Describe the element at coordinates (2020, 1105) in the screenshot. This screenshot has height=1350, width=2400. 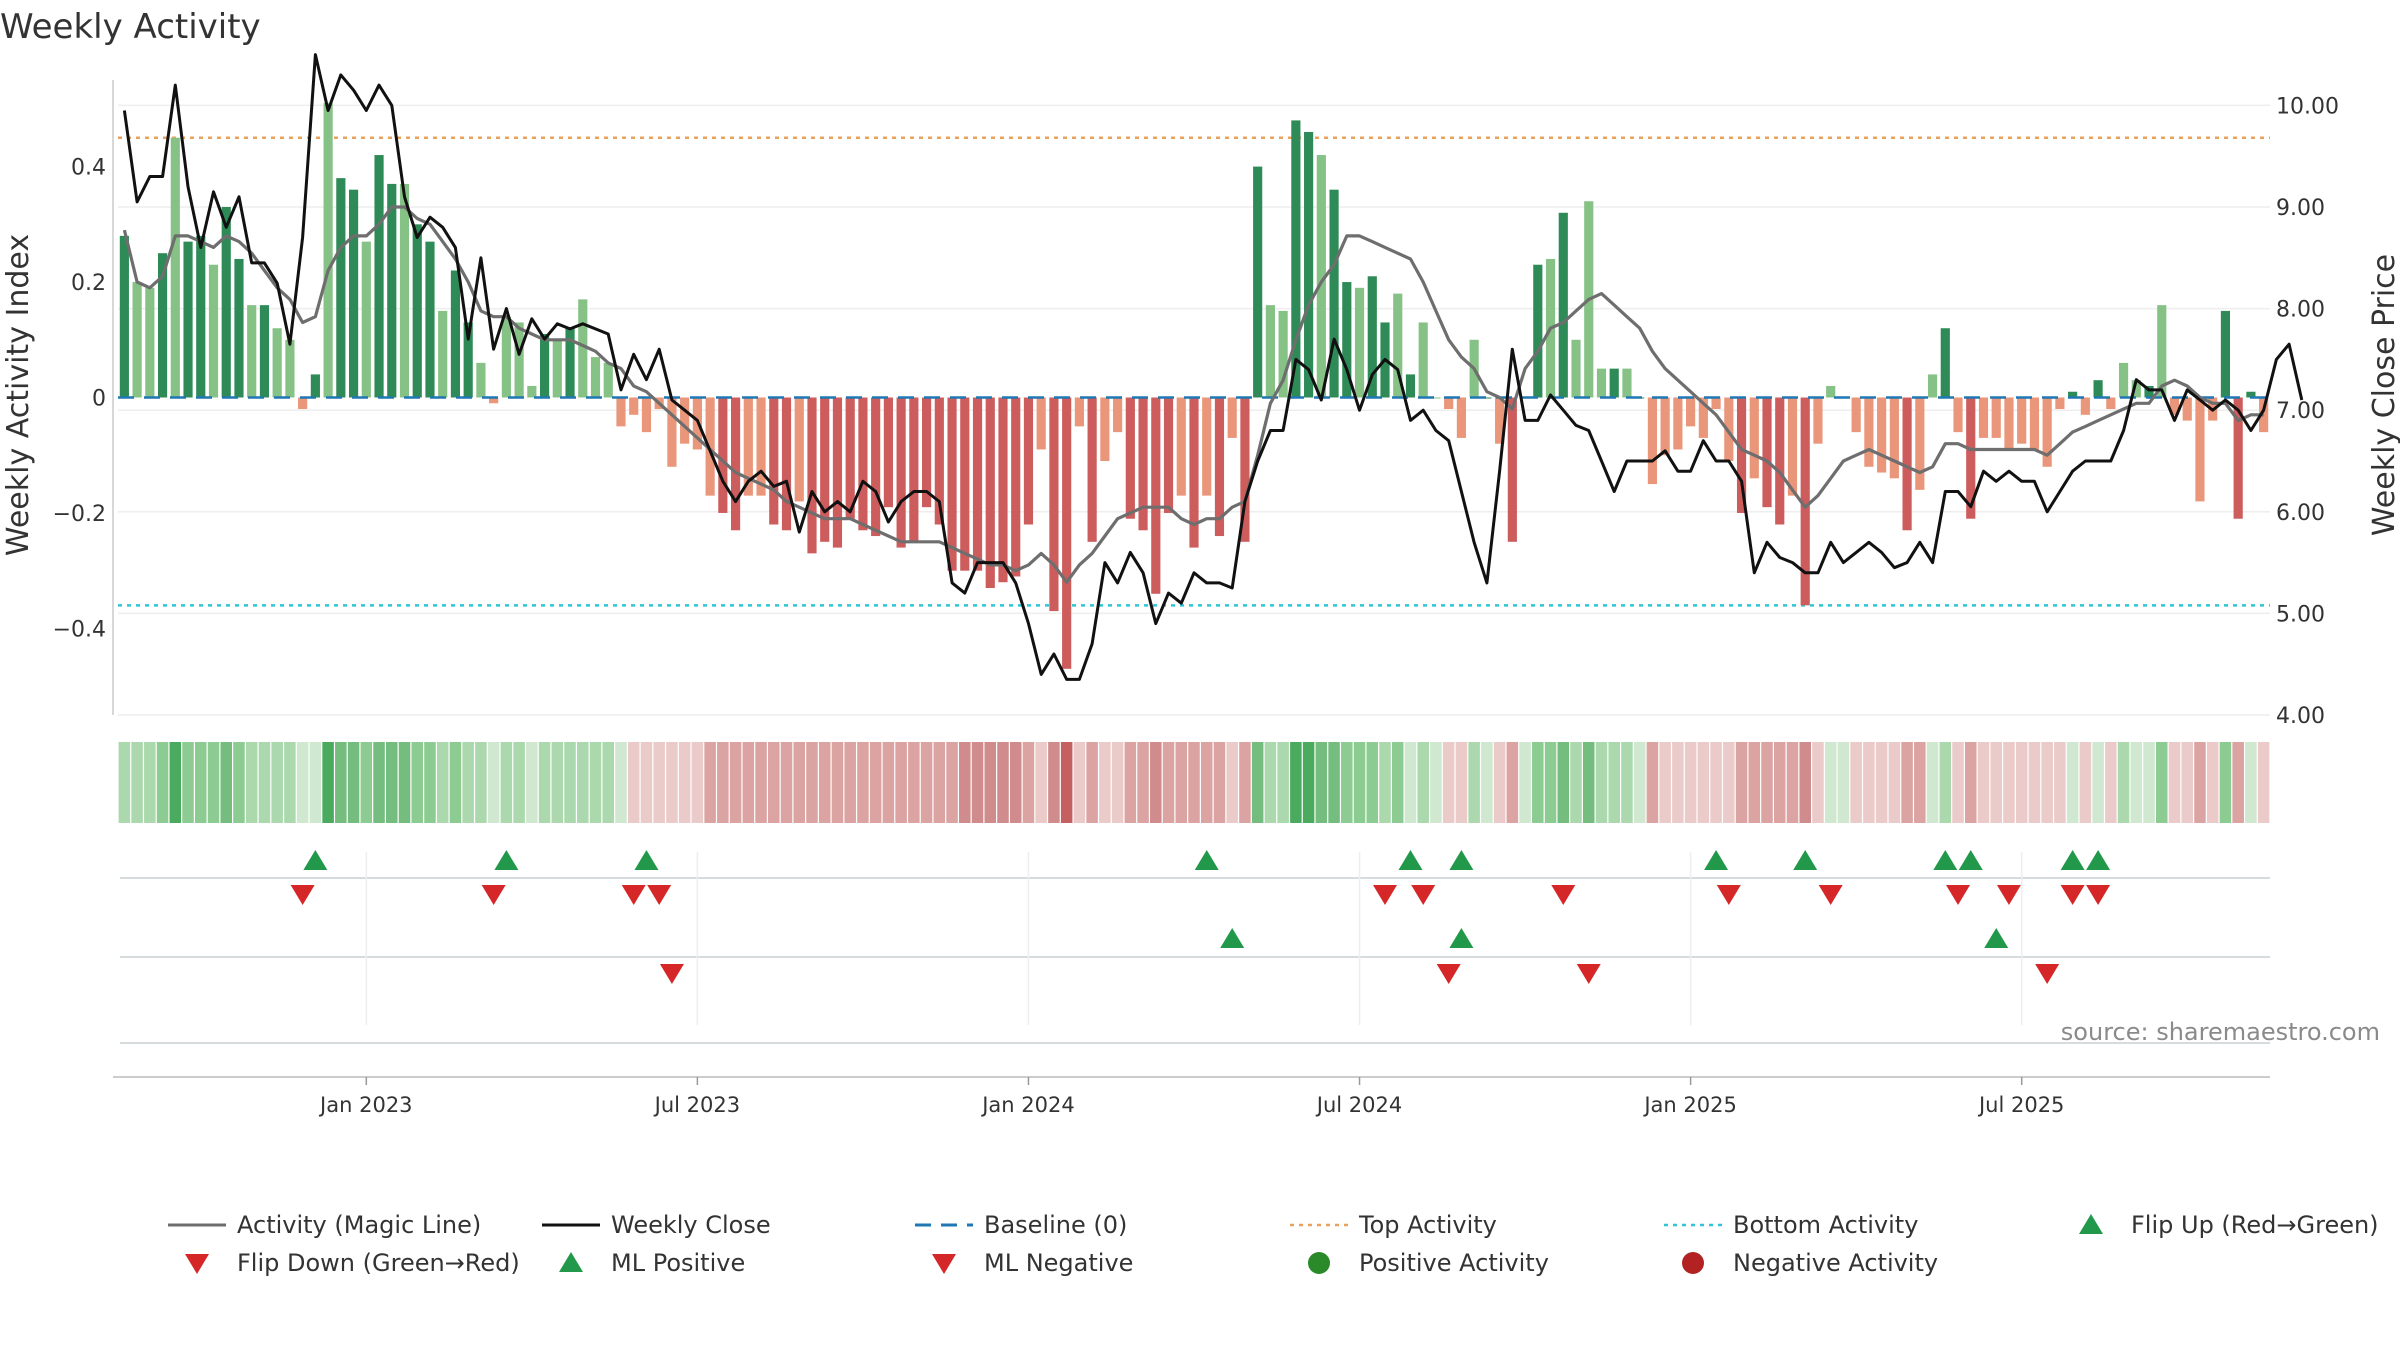
I see `x-tick-label: Jul 2025` at that location.